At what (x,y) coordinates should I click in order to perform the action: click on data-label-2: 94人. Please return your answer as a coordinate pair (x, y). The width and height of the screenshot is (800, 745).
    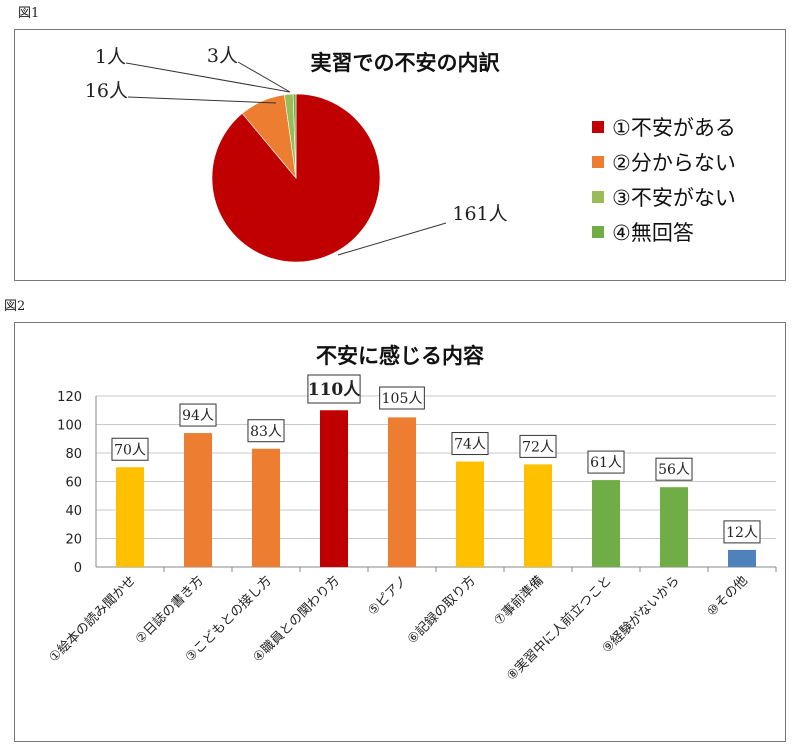
    Looking at the image, I should click on (198, 416).